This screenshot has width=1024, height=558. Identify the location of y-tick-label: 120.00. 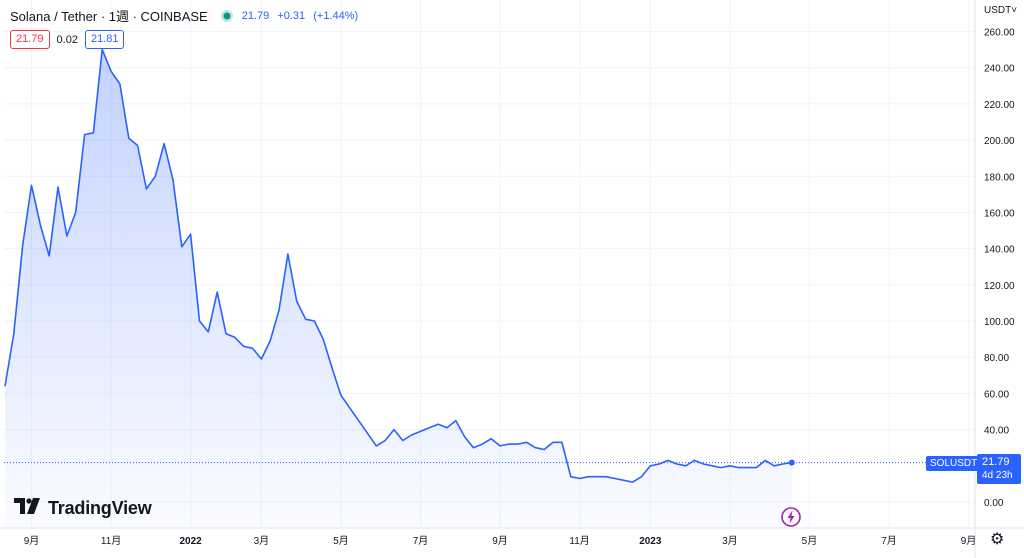
(999, 286).